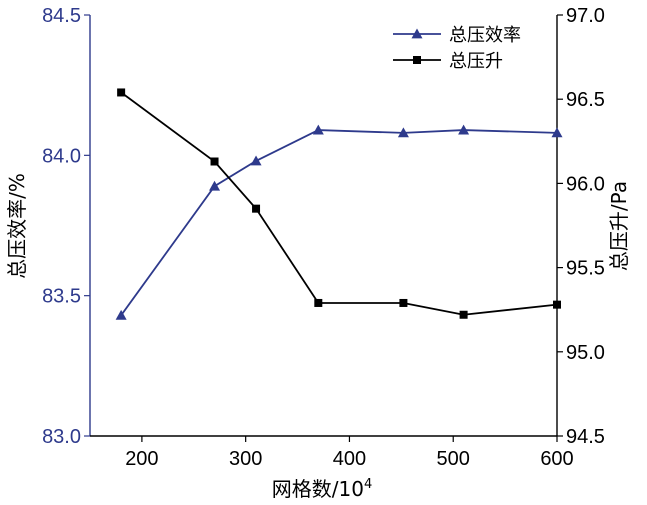  I want to click on y-left-tick-label: 84.0, so click(61, 156).